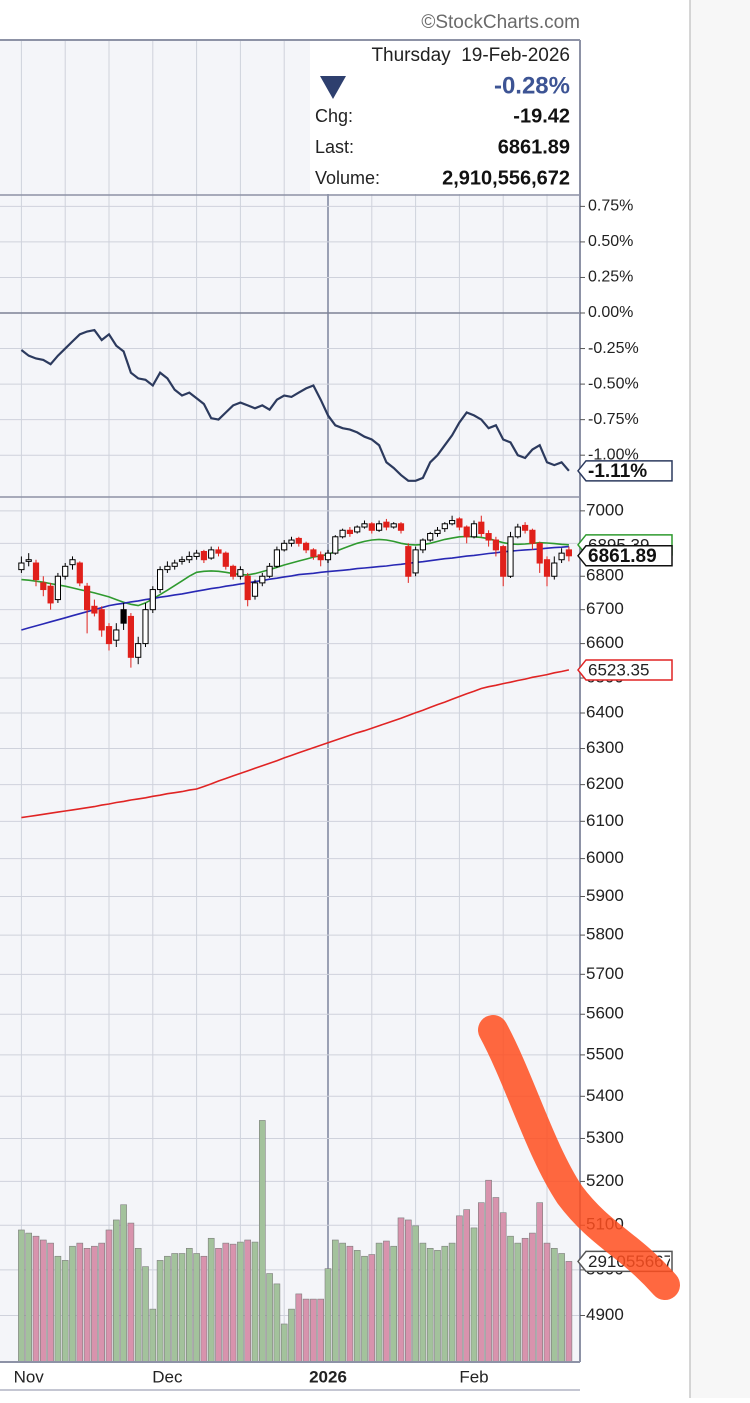 The image size is (750, 1403). What do you see at coordinates (610, 241) in the screenshot?
I see `y-tick-label: 0.50%` at bounding box center [610, 241].